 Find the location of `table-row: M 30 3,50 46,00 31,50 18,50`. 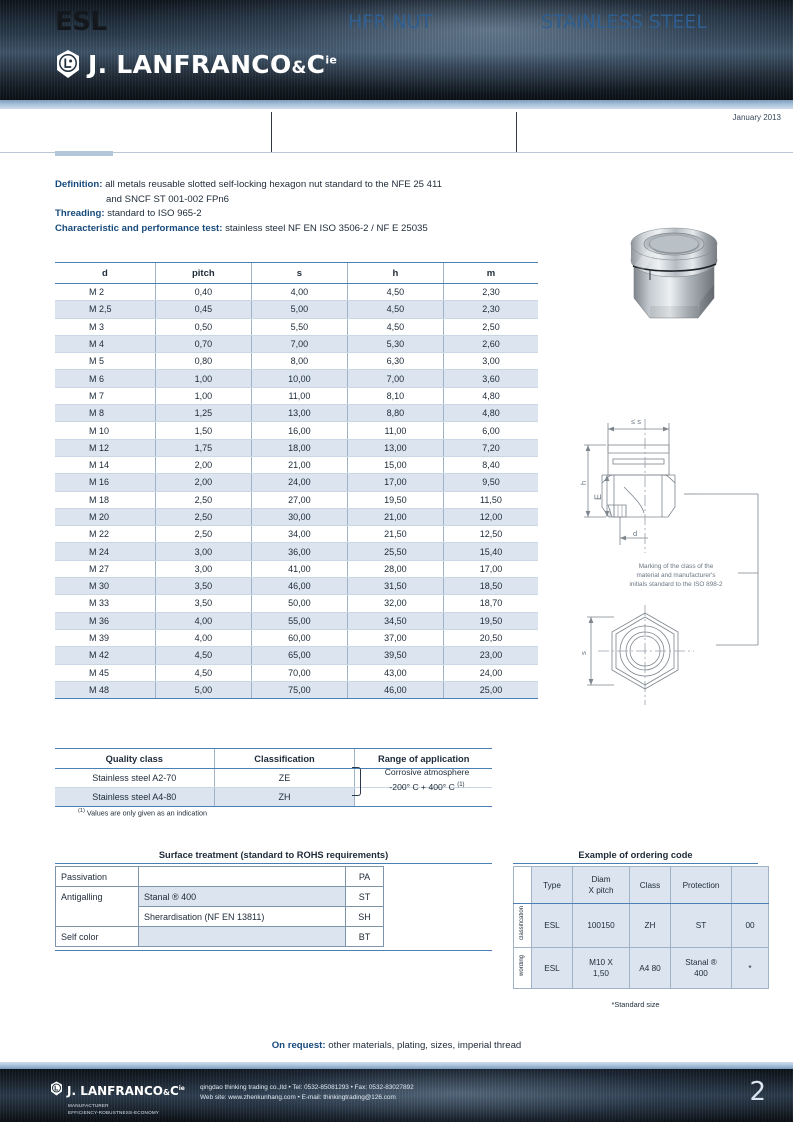

table-row: M 30 3,50 46,00 31,50 18,50 is located at coordinates (296, 586).